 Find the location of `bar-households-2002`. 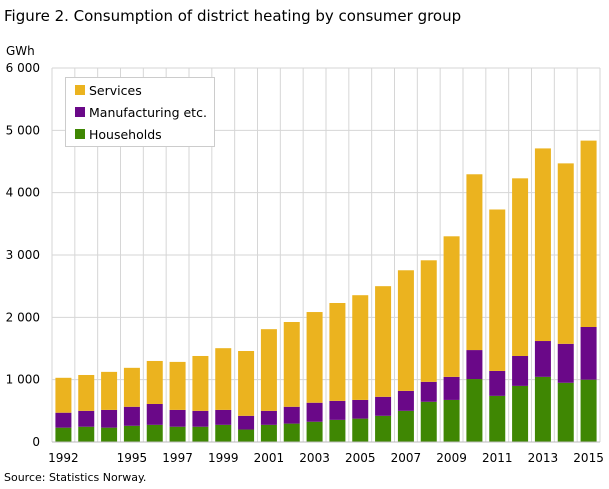

bar-households-2002 is located at coordinates (291, 432).